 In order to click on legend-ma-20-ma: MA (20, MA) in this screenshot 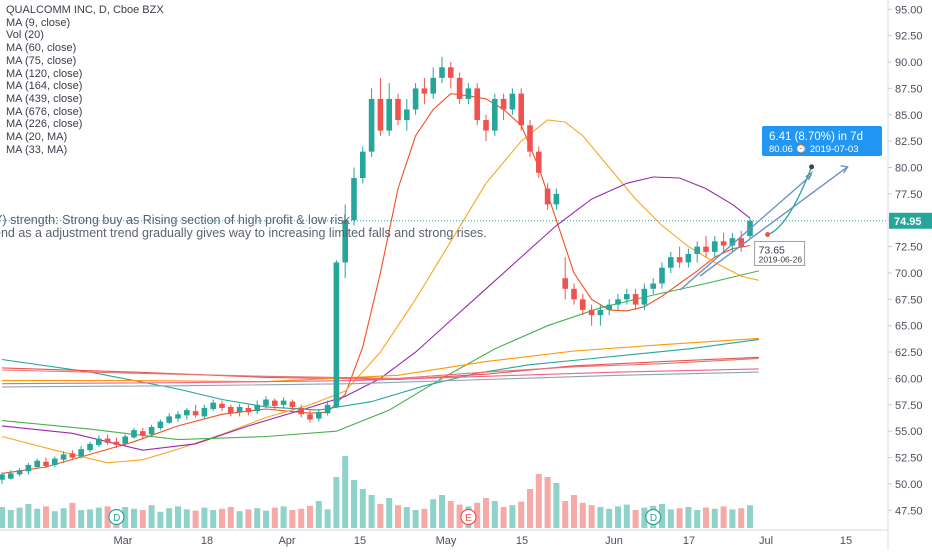, I will do `click(37, 137)`.